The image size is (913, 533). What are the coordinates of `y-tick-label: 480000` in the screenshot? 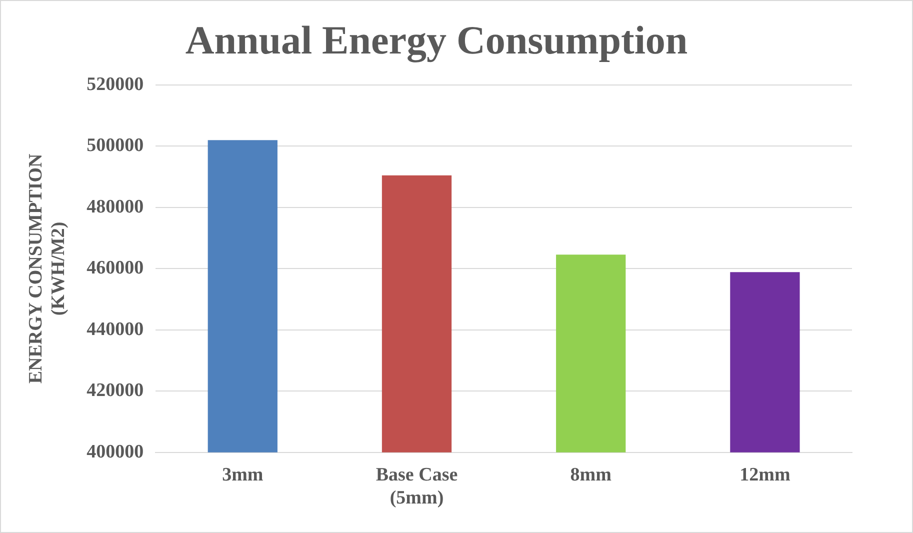 It's located at (115, 207).